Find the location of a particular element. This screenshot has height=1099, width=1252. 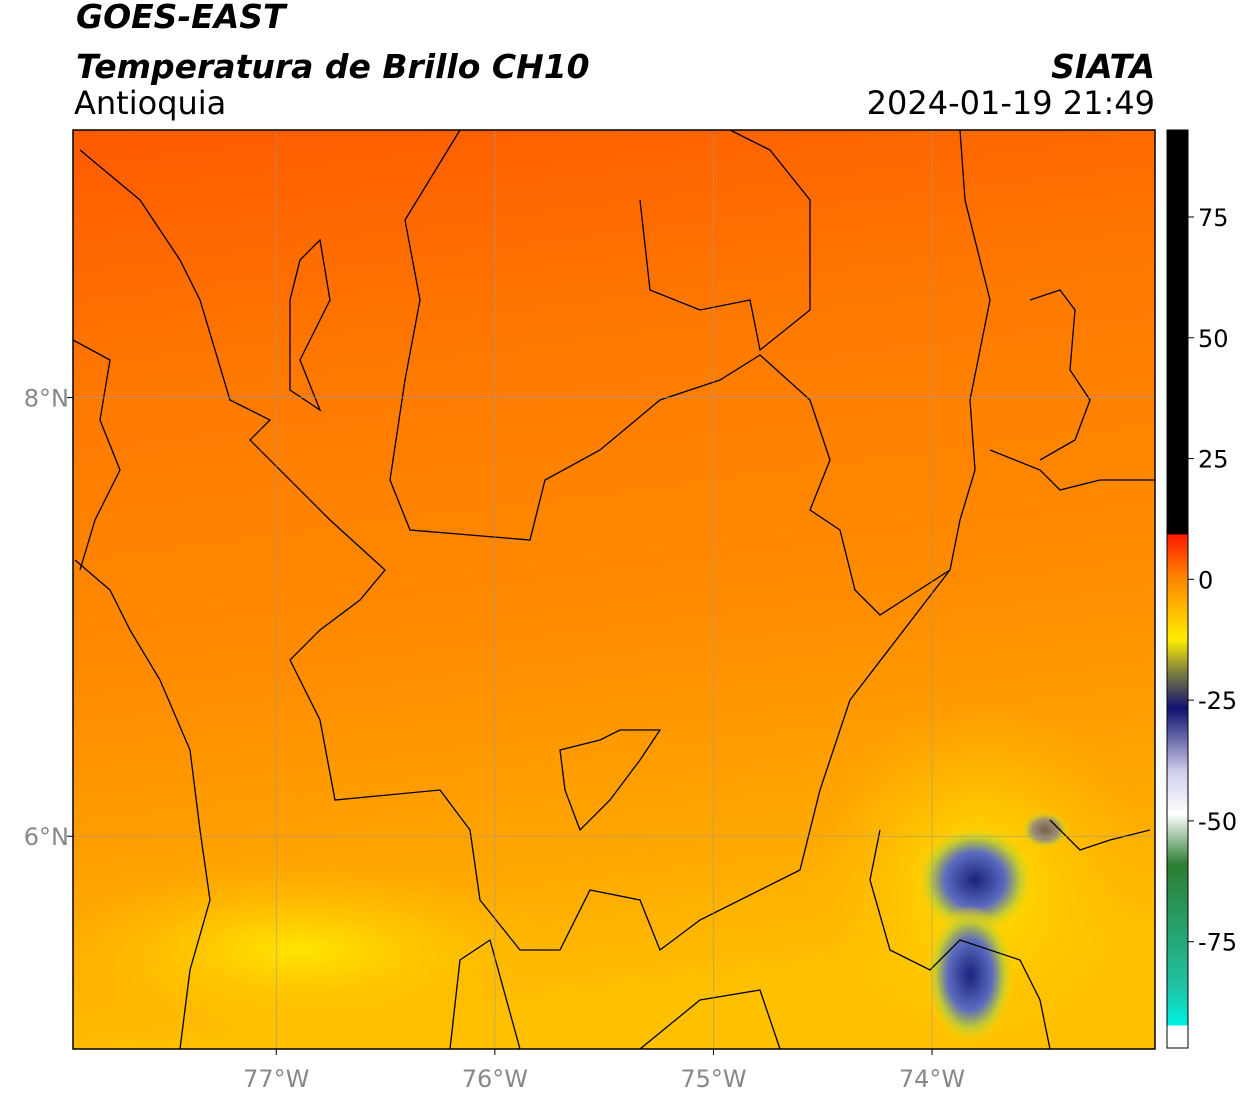

colorbar-tick-label: -75 is located at coordinates (1217, 943).